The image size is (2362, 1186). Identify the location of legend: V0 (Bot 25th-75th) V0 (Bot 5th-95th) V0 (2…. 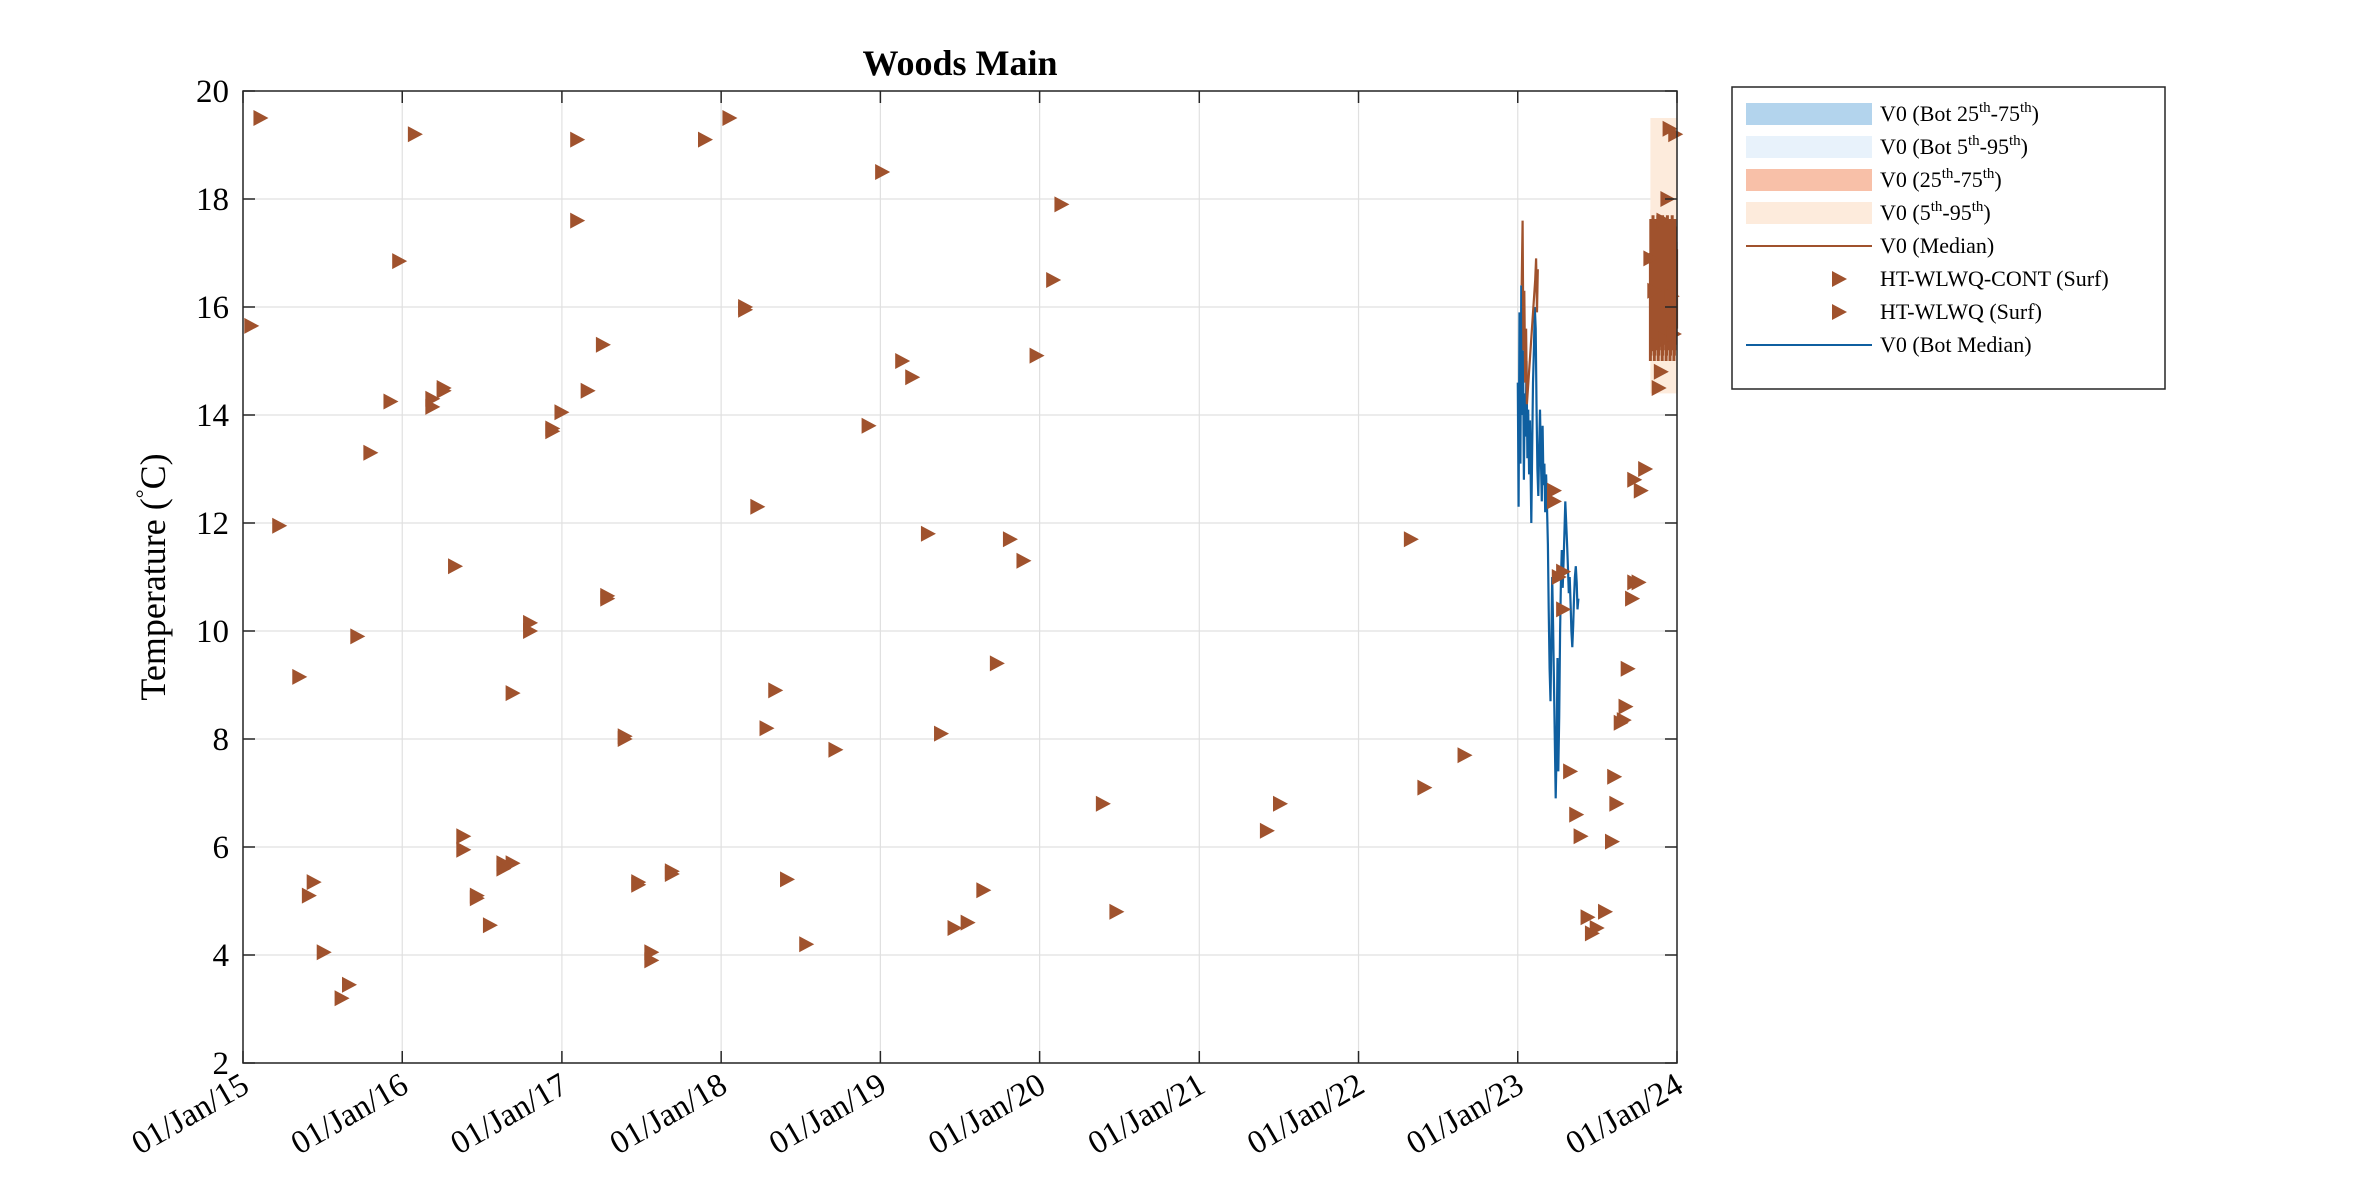
(1948, 238).